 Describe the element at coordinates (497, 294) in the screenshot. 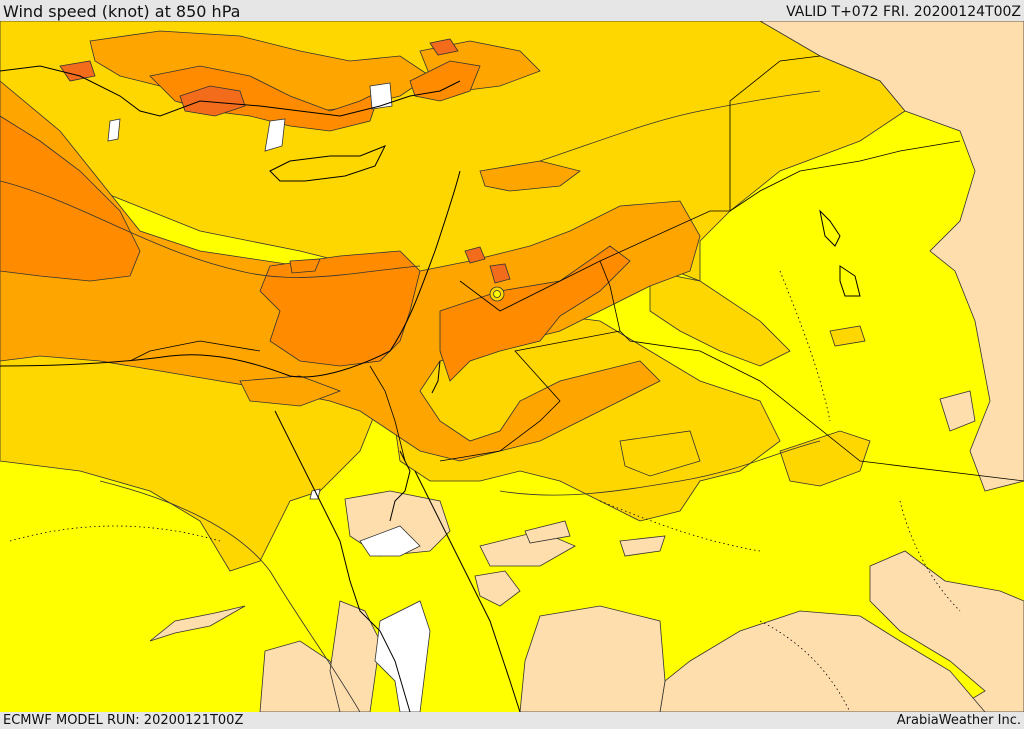

I see `wind-maximum-marker` at that location.